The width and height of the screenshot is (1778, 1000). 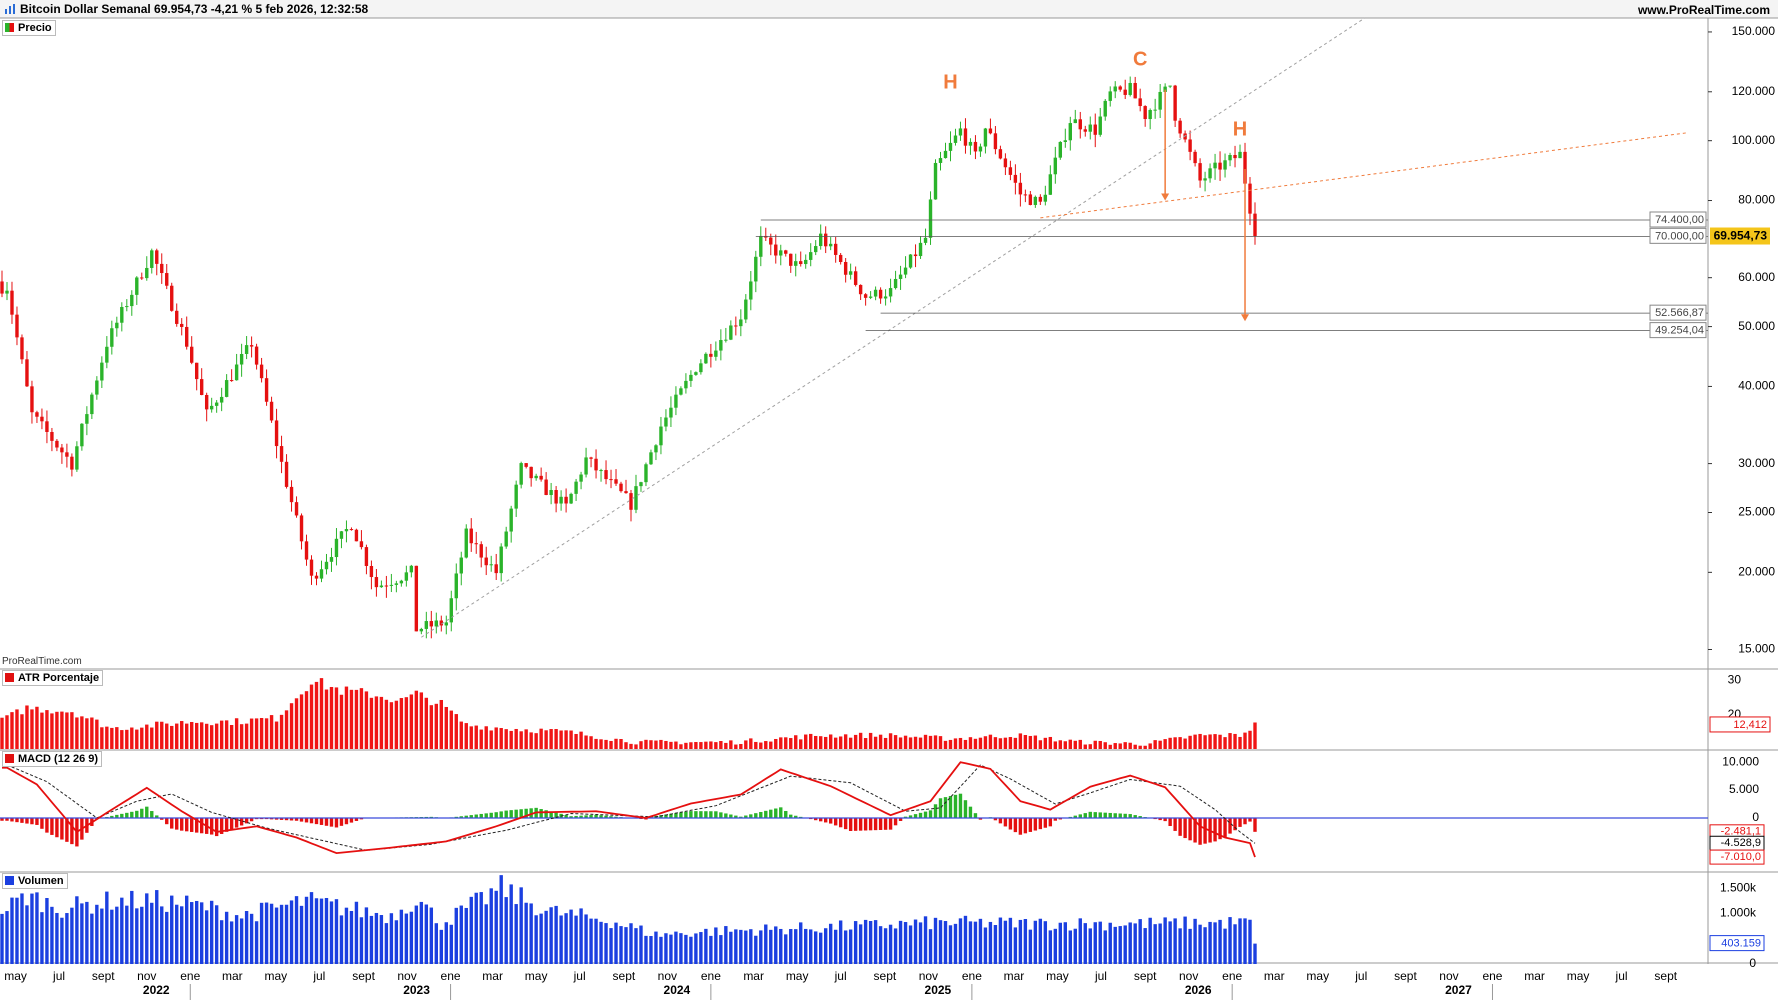 What do you see at coordinates (1679, 331) in the screenshot?
I see `level-label: 49.254,04` at bounding box center [1679, 331].